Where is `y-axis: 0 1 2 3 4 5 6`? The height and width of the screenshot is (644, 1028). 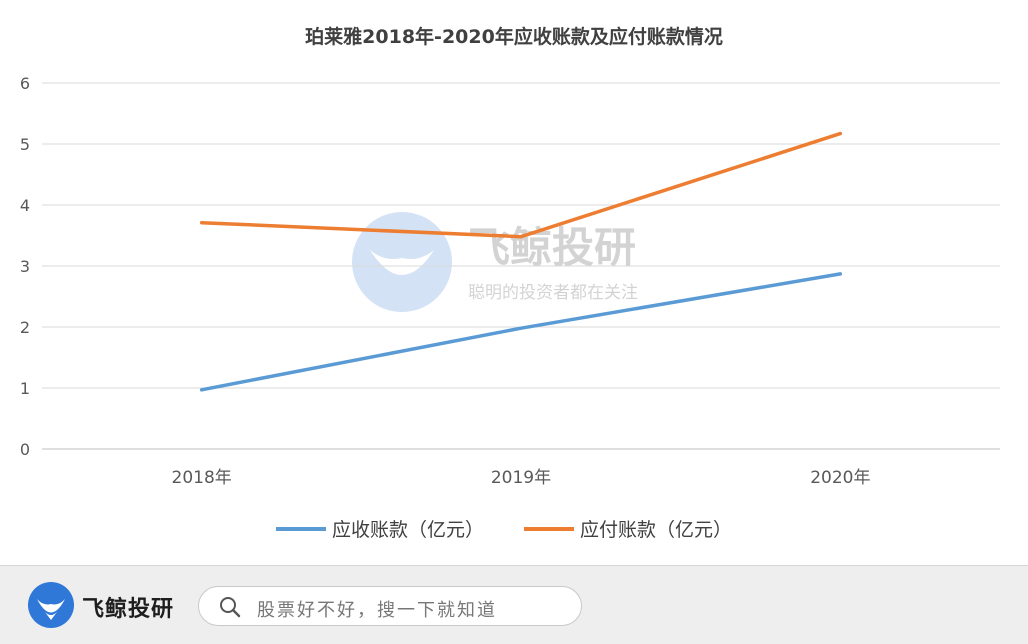 y-axis: 0 1 2 3 4 5 6 is located at coordinates (25, 266).